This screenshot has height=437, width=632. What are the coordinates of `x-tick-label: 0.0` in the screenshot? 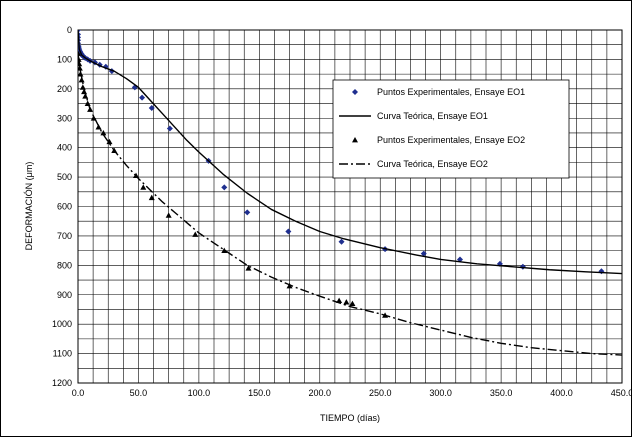 It's located at (78, 393).